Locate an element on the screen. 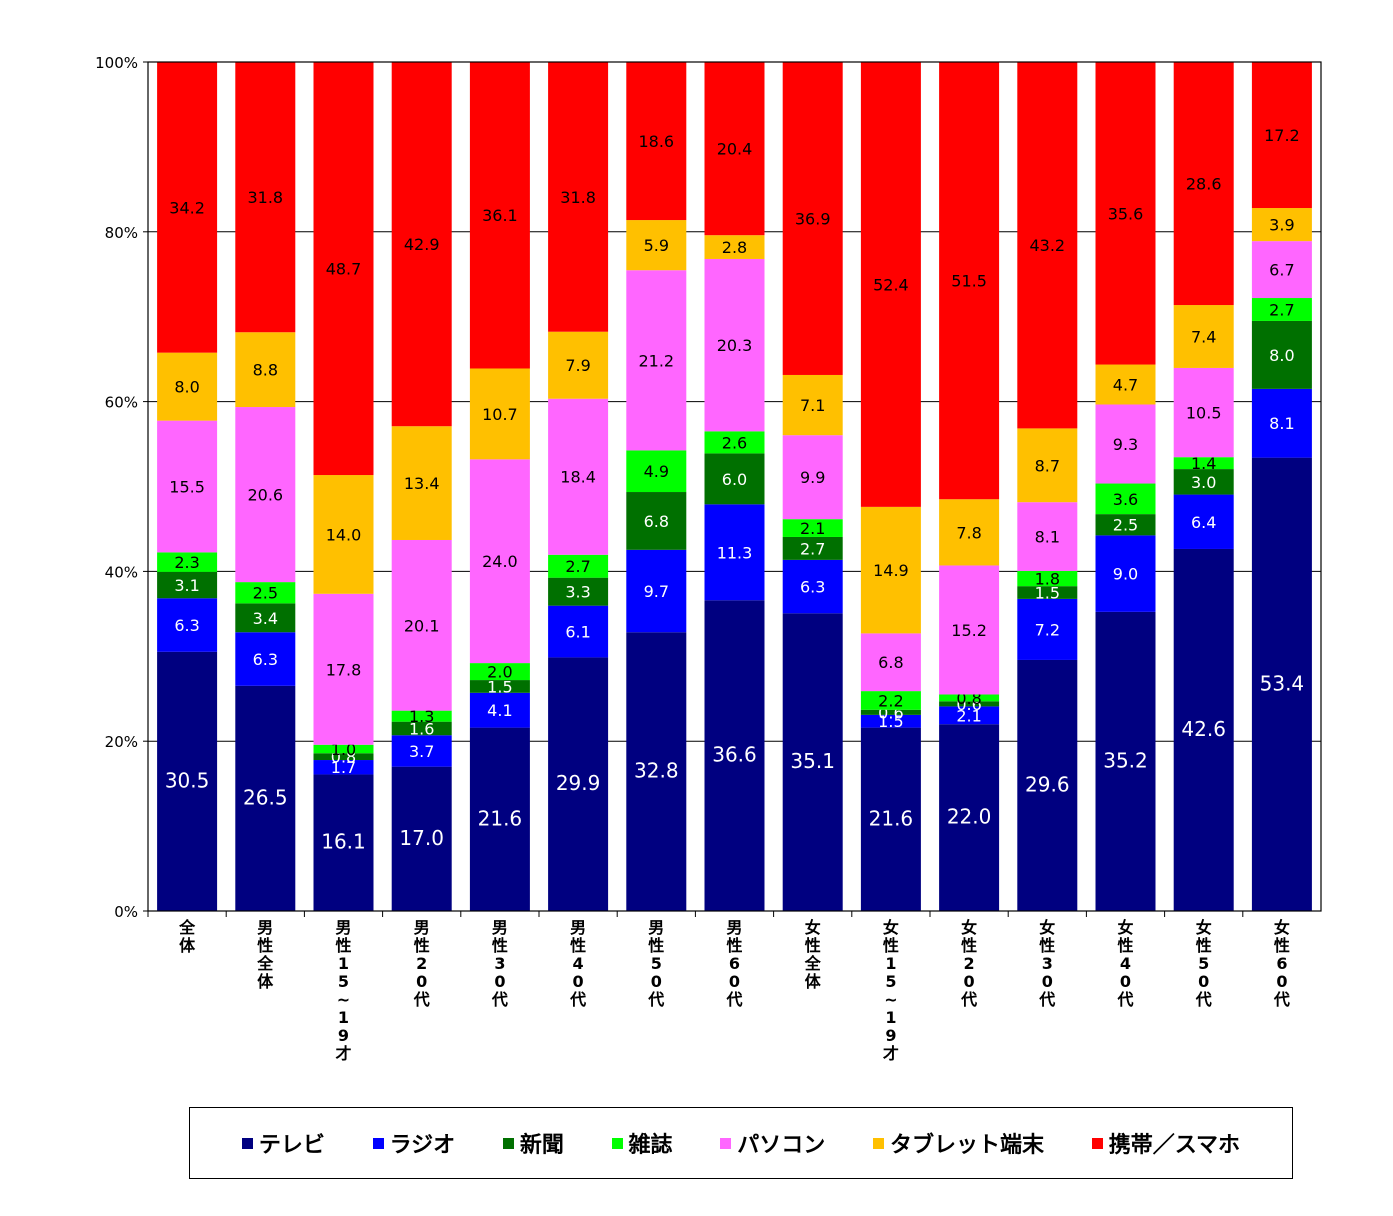 Image resolution: width=1393 pixels, height=1216 pixels. data-label: 53.4 is located at coordinates (1282, 683).